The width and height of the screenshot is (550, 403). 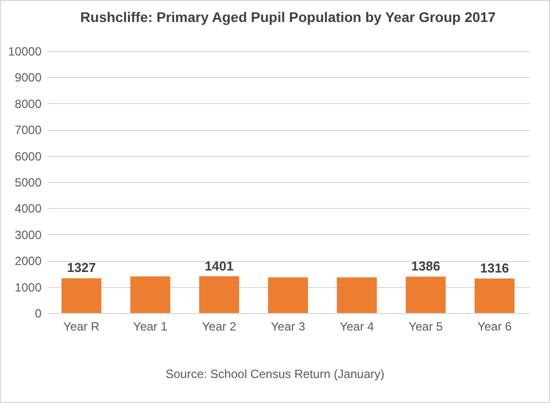 What do you see at coordinates (425, 266) in the screenshot?
I see `data-label: 1386` at bounding box center [425, 266].